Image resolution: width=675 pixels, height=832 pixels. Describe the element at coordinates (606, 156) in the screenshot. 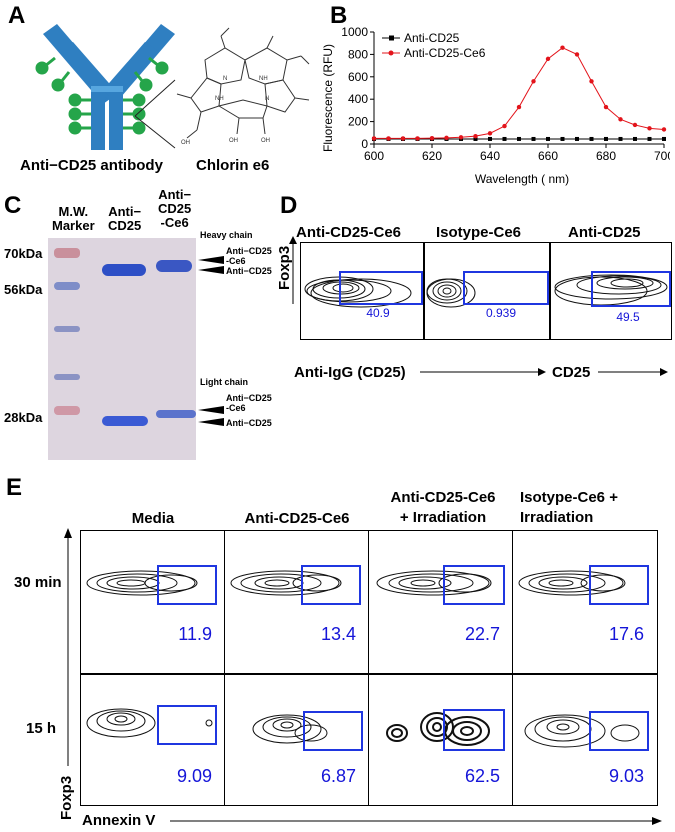

I see `x-tick-label: 680` at that location.